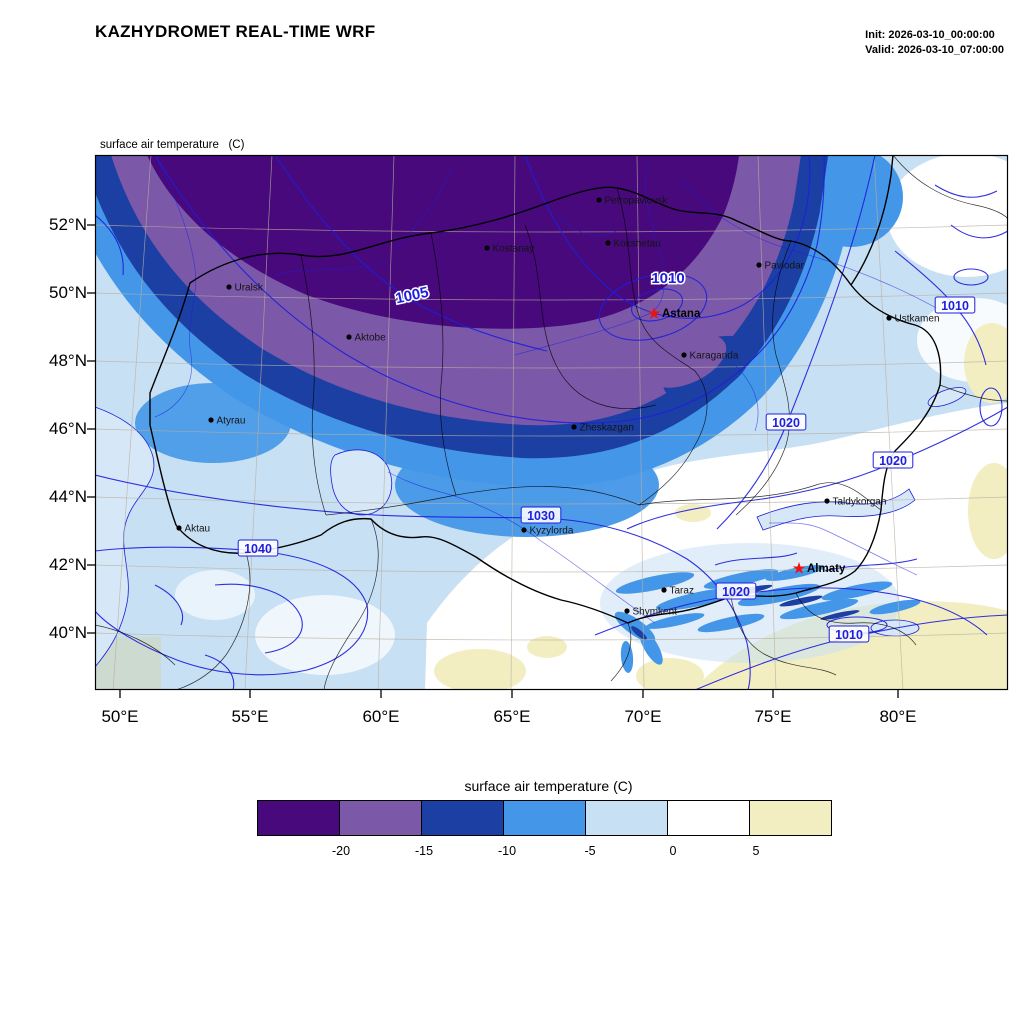  What do you see at coordinates (917, 319) in the screenshot?
I see `city-label: Ustkamen` at bounding box center [917, 319].